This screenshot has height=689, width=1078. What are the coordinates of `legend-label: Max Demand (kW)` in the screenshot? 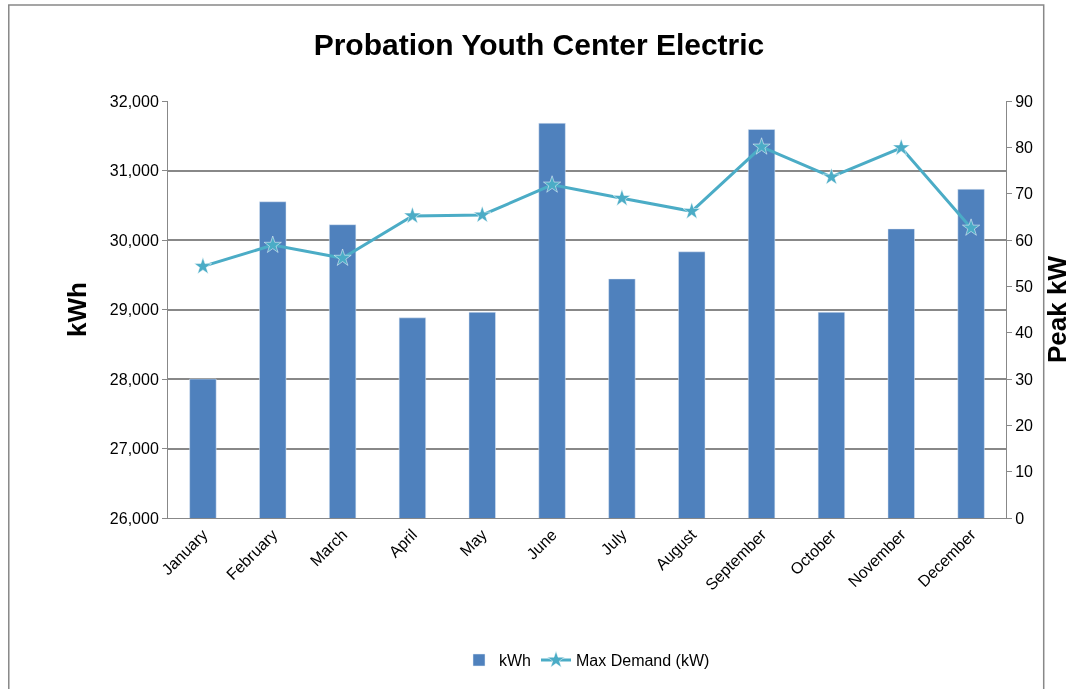 It's located at (643, 661).